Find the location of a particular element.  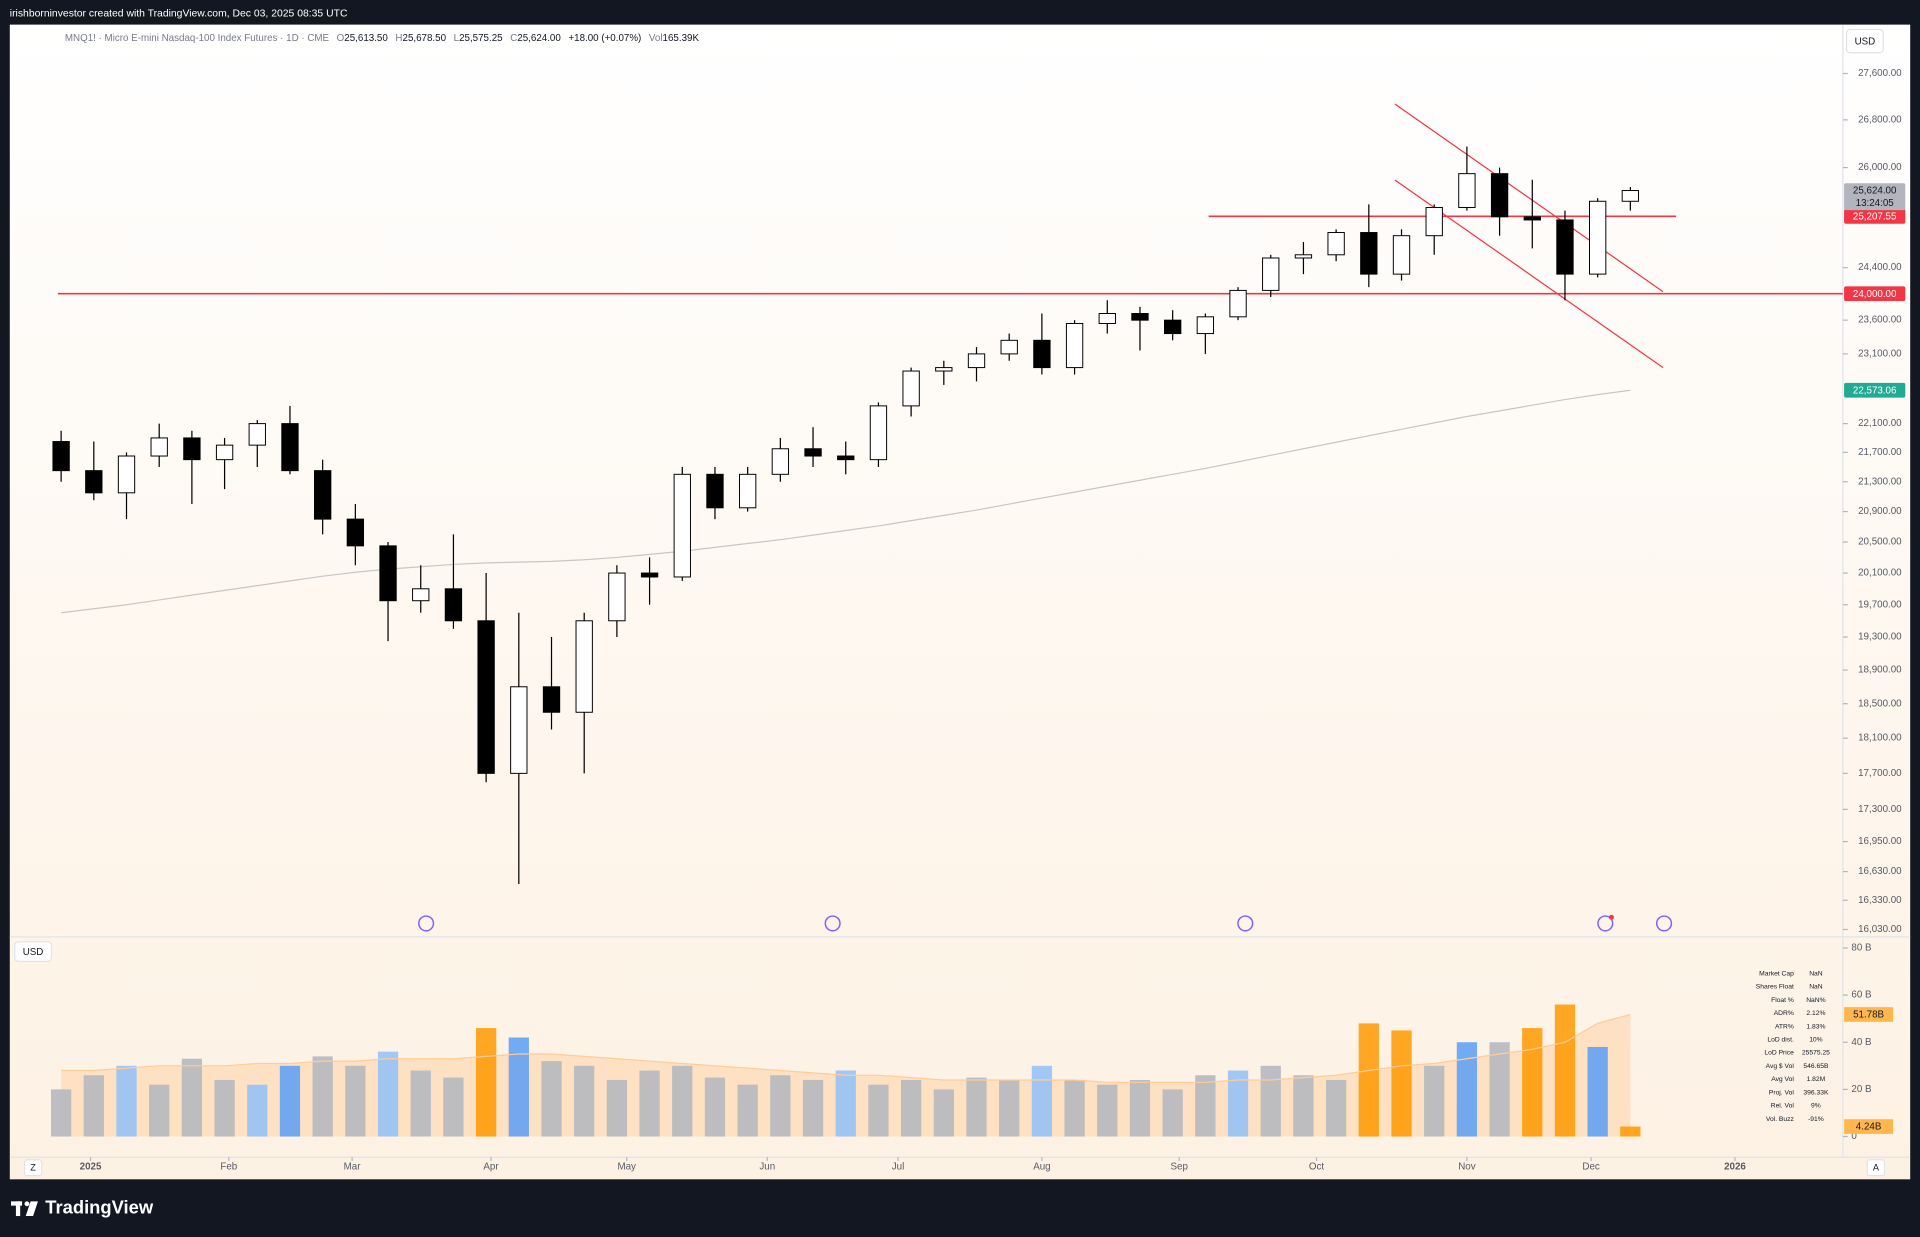

y-tick-label: 26,000.00 is located at coordinates (1880, 167).